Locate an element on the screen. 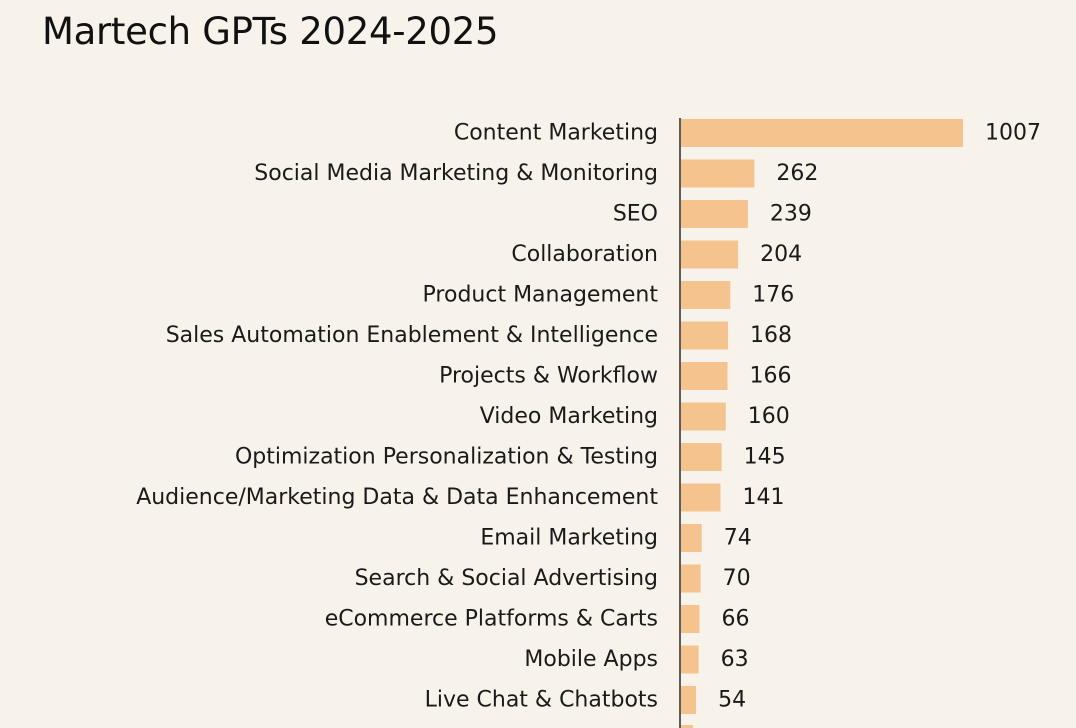 This screenshot has width=1076, height=728. value-label: 262 is located at coordinates (797, 173).